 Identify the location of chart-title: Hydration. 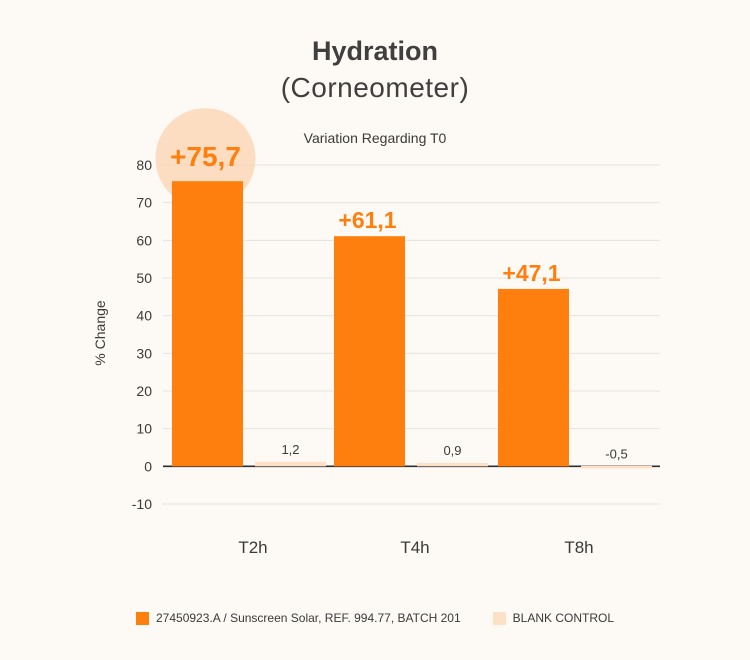
(374, 51).